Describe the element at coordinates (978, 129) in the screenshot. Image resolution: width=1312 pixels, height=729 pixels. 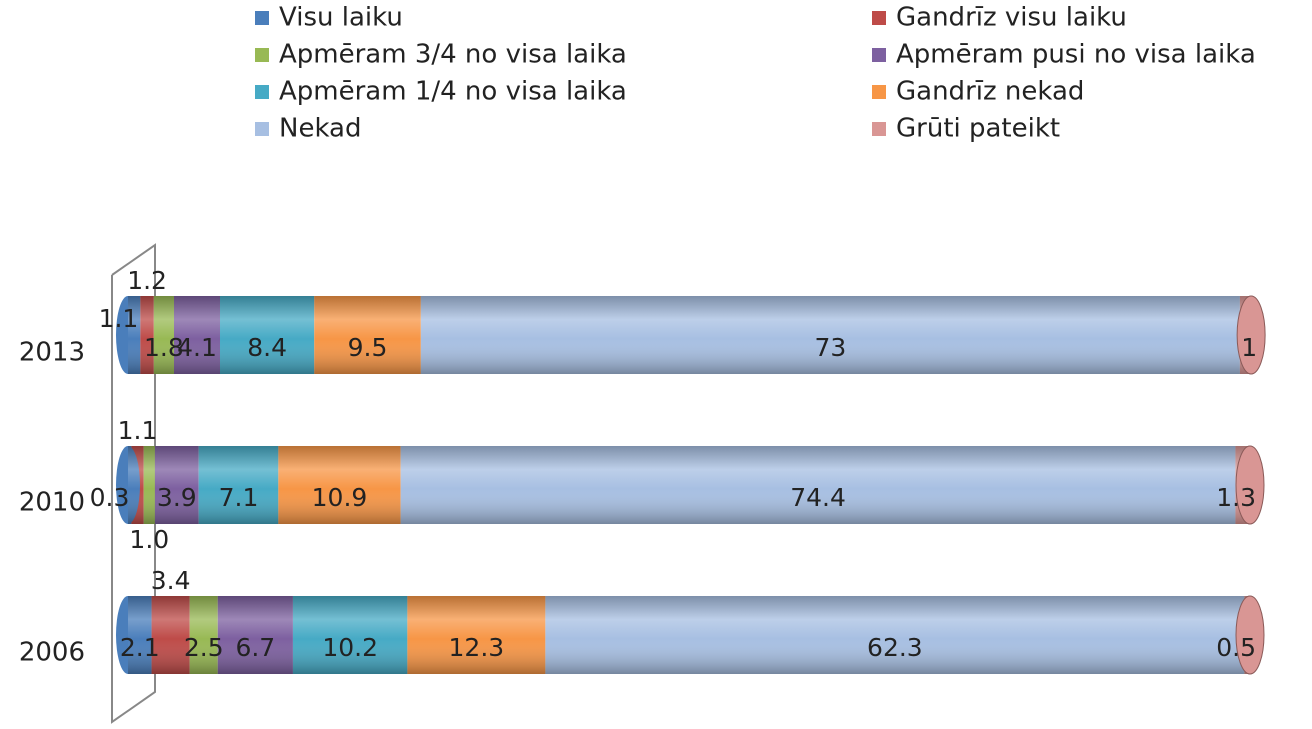
I see `legend-label: Grūti pateikt` at that location.